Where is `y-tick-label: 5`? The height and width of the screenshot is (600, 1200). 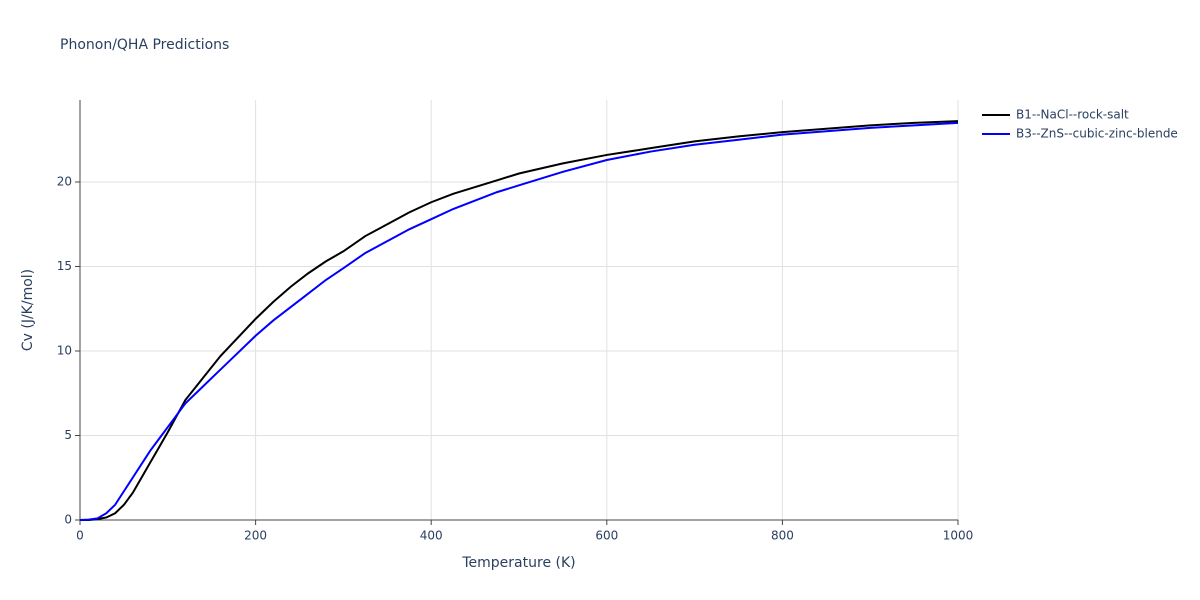 y-tick-label: 5 is located at coordinates (68, 435).